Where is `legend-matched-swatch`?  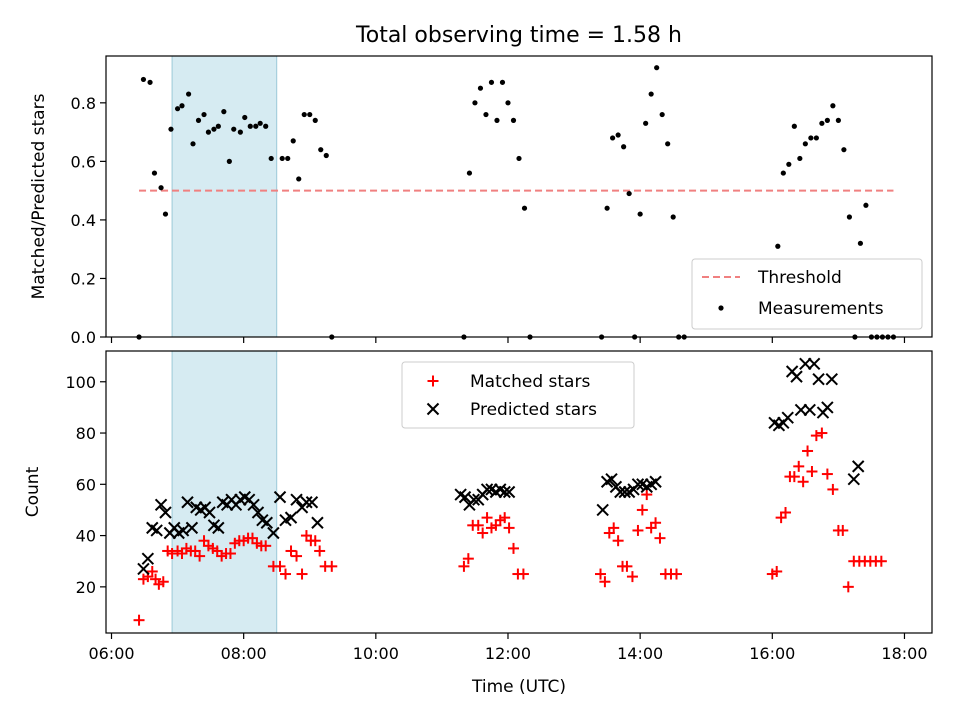 legend-matched-swatch is located at coordinates (433, 381).